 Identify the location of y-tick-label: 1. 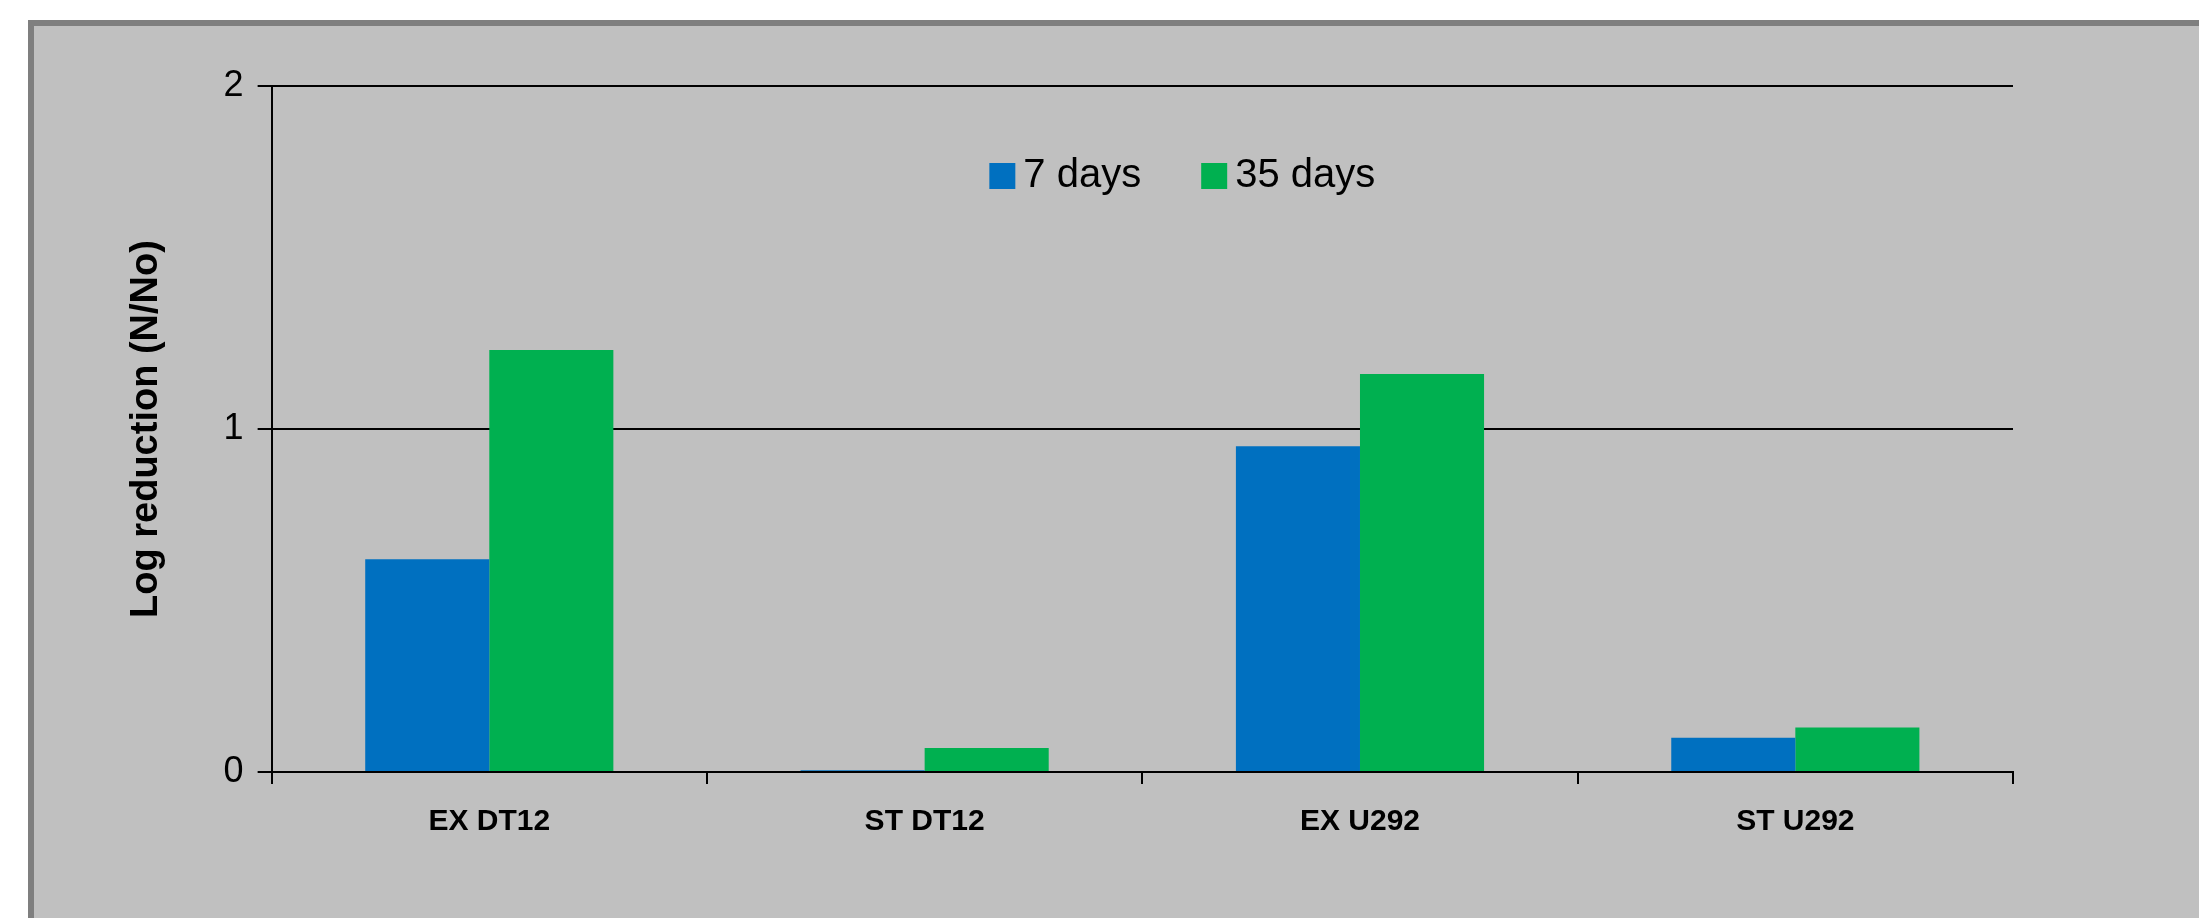
(233, 426).